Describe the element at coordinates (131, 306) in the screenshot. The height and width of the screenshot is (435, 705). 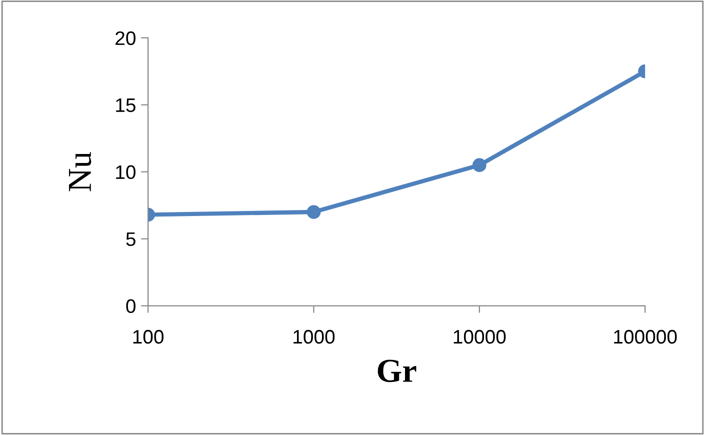
I see `y-tick-label: 0` at that location.